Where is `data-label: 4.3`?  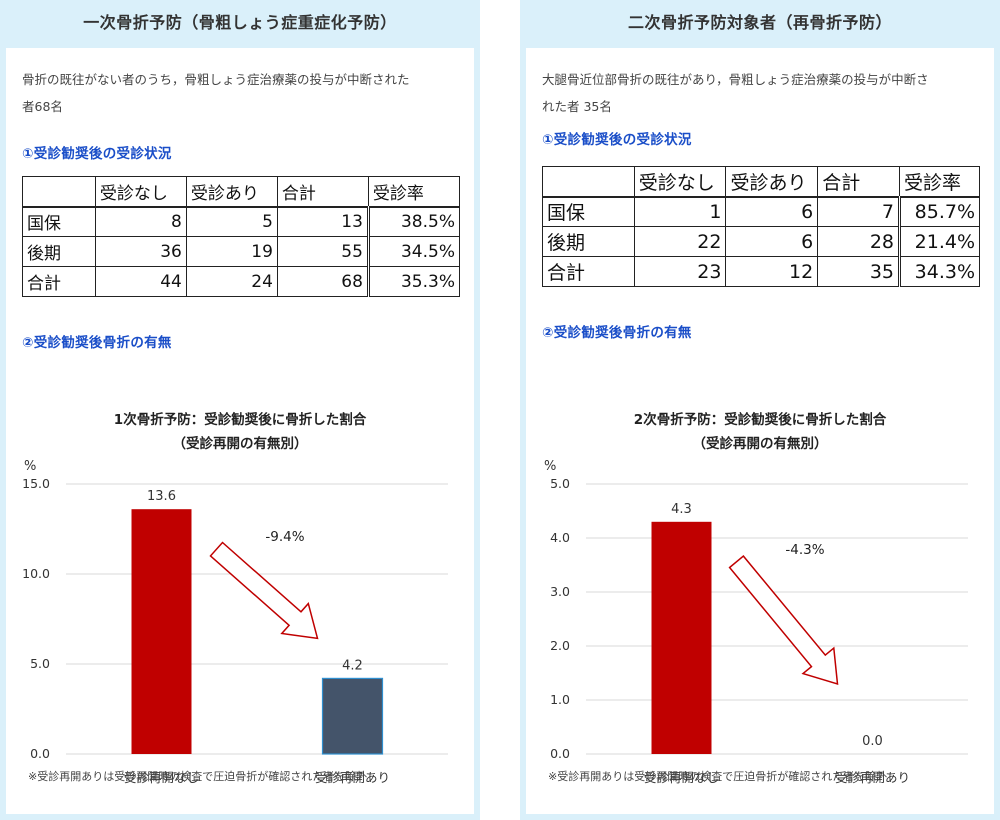 data-label: 4.3 is located at coordinates (681, 509).